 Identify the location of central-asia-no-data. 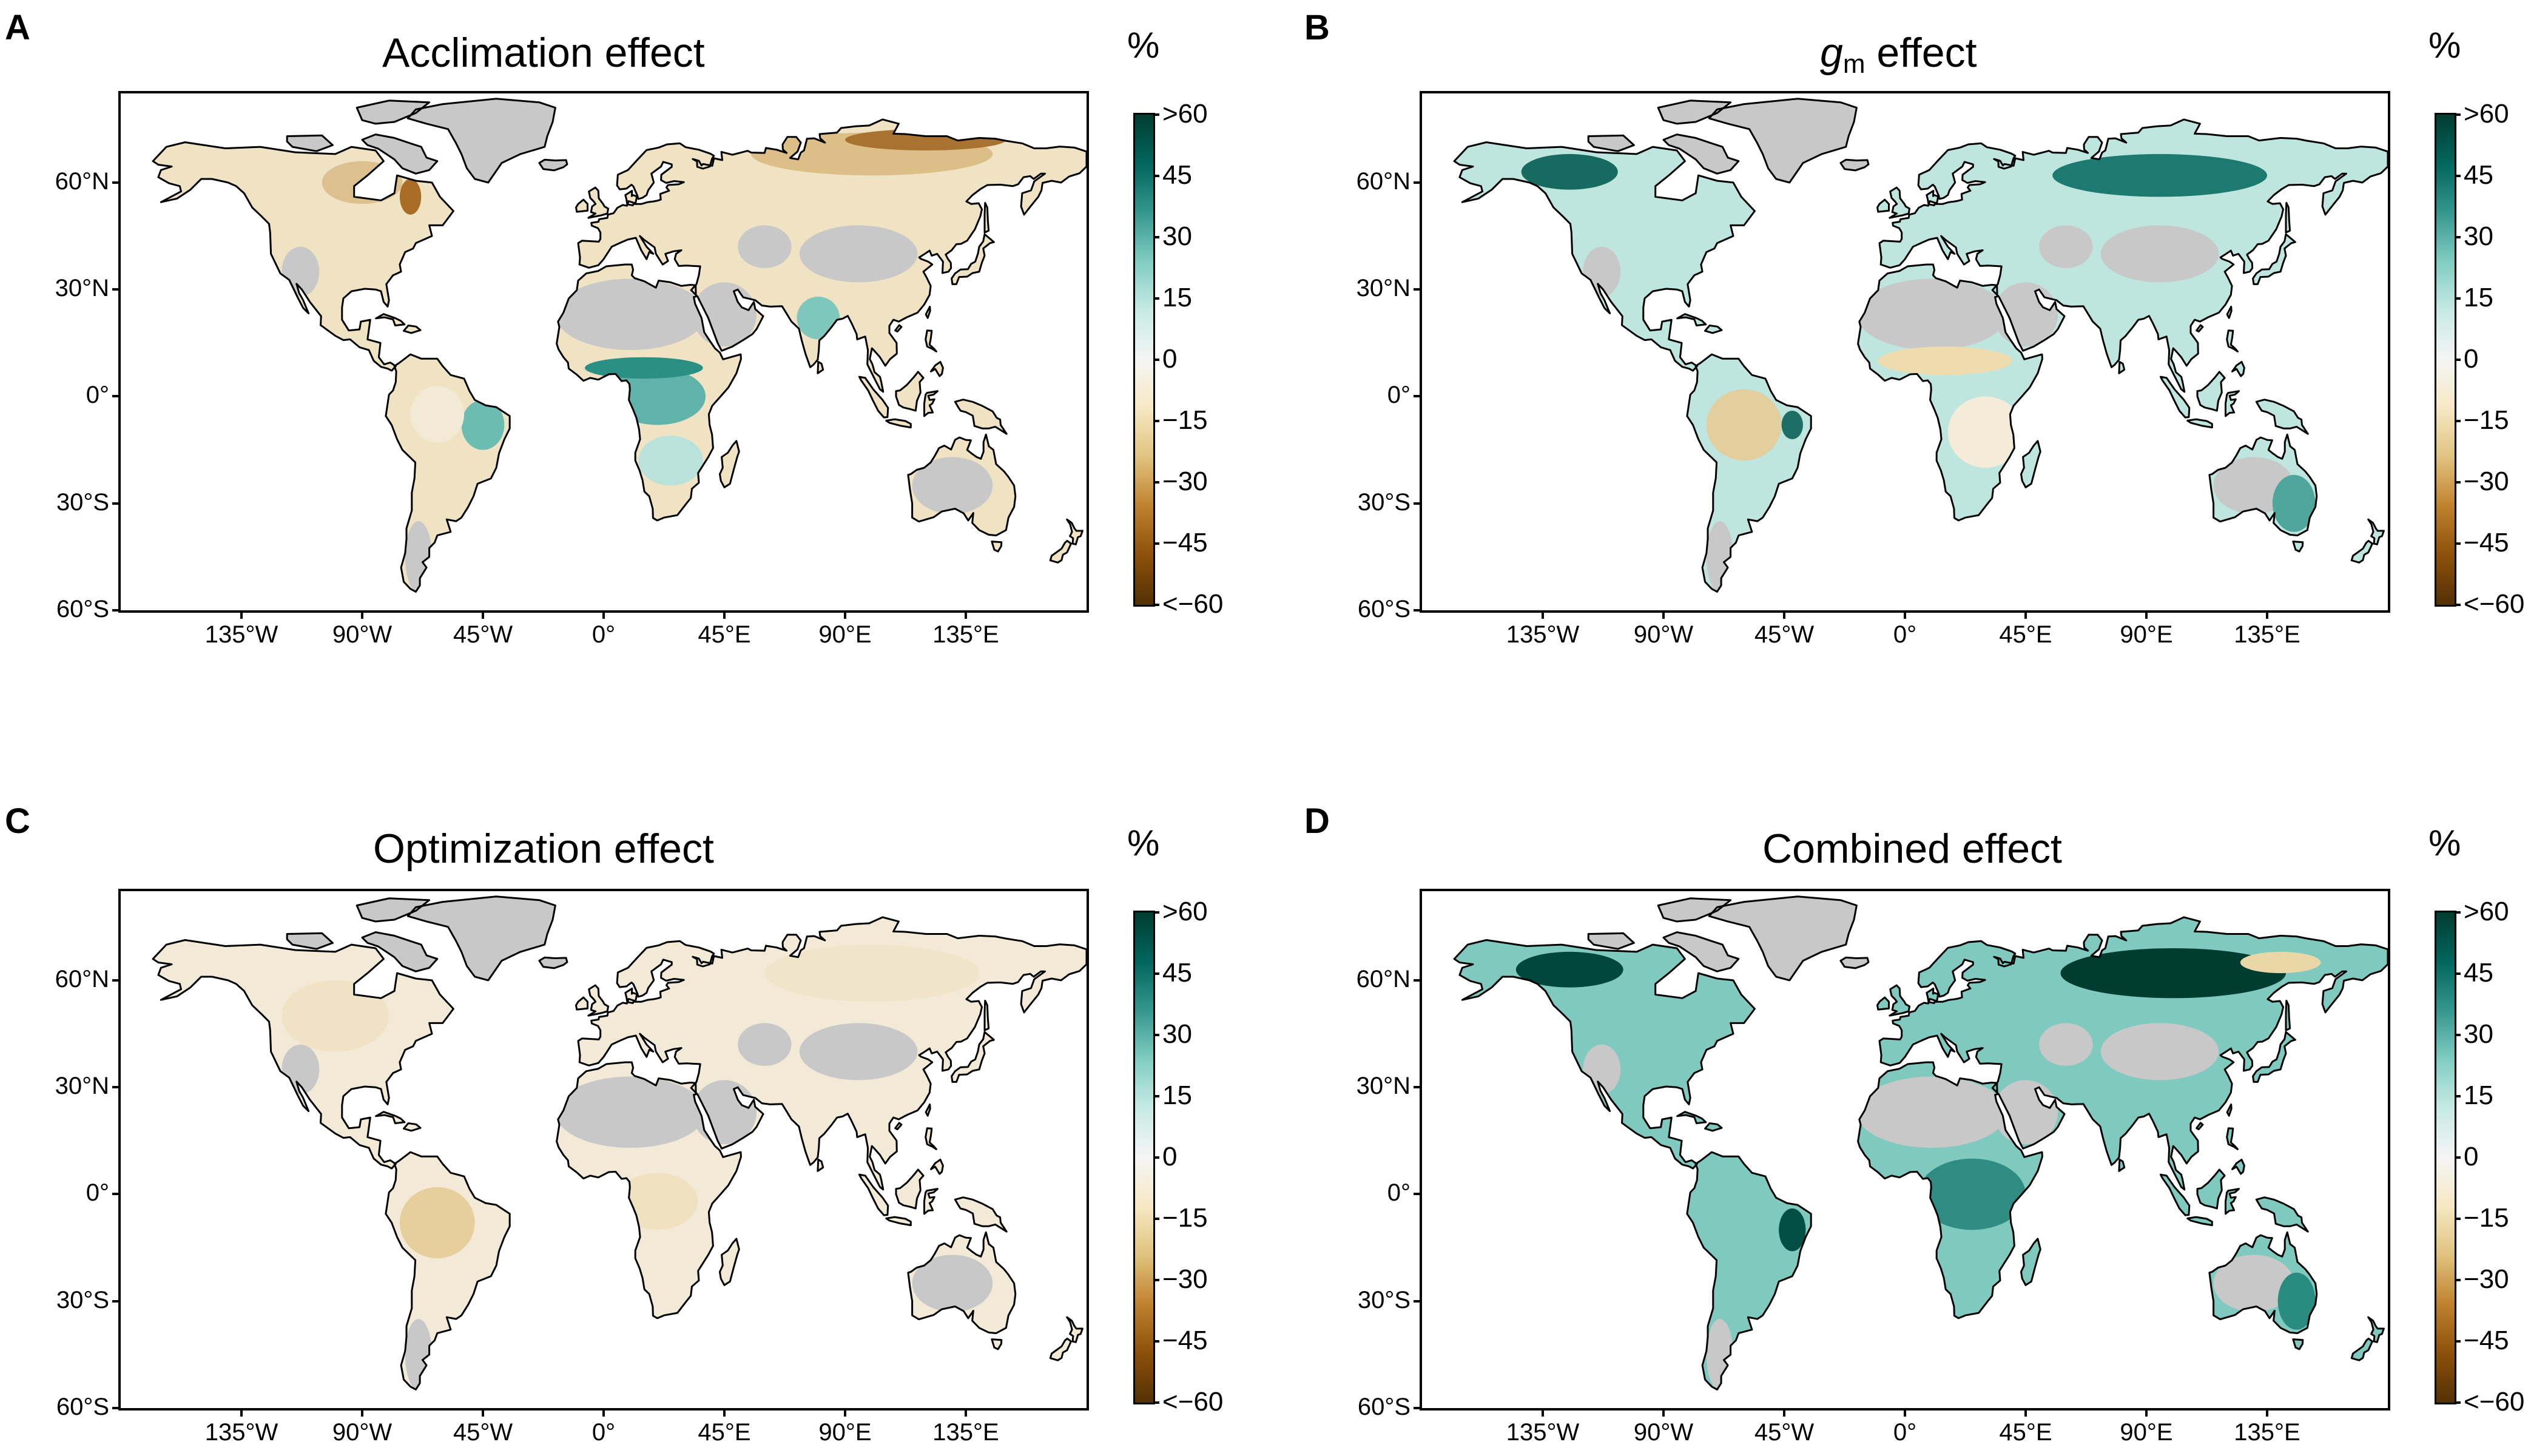
(2159, 1051).